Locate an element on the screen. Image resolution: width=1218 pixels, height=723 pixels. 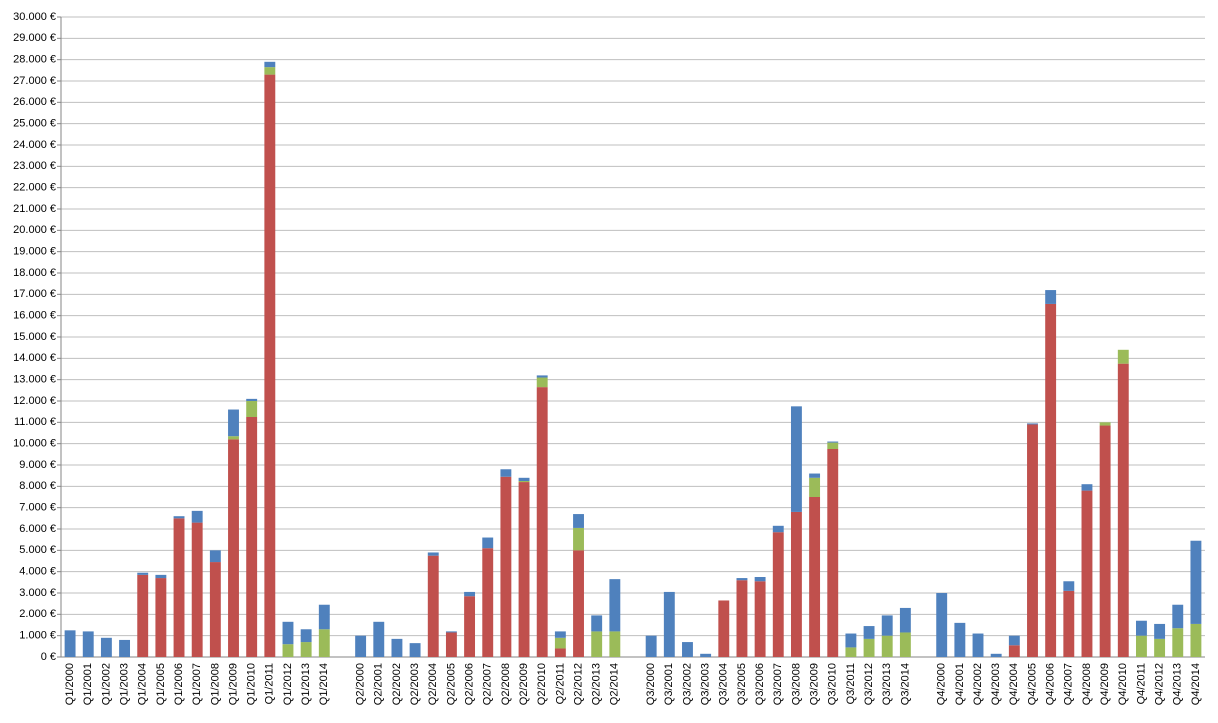
x-tick-label: Q4/2007 is located at coordinates (1069, 684).